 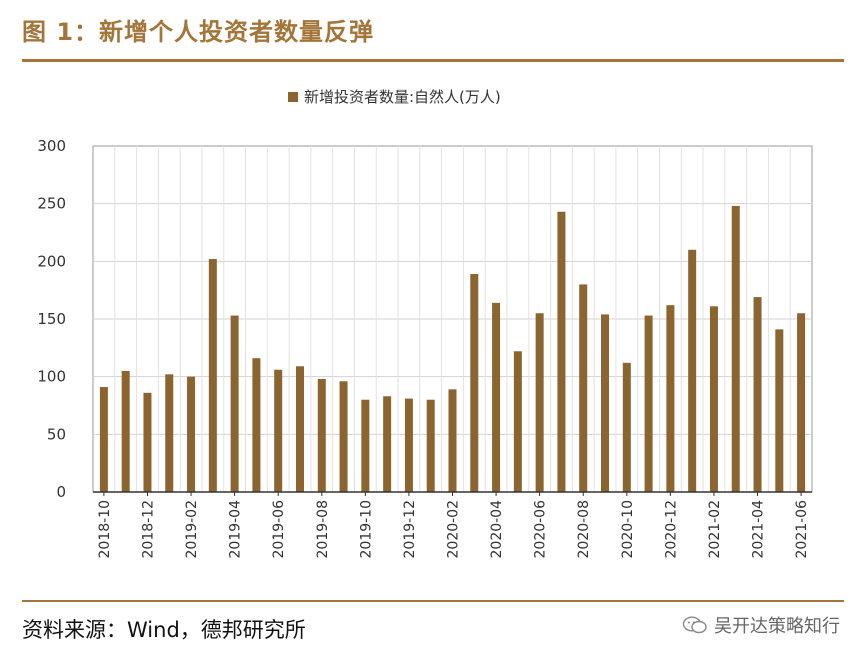 I want to click on x-tick-label: 2020-08, so click(x=584, y=529).